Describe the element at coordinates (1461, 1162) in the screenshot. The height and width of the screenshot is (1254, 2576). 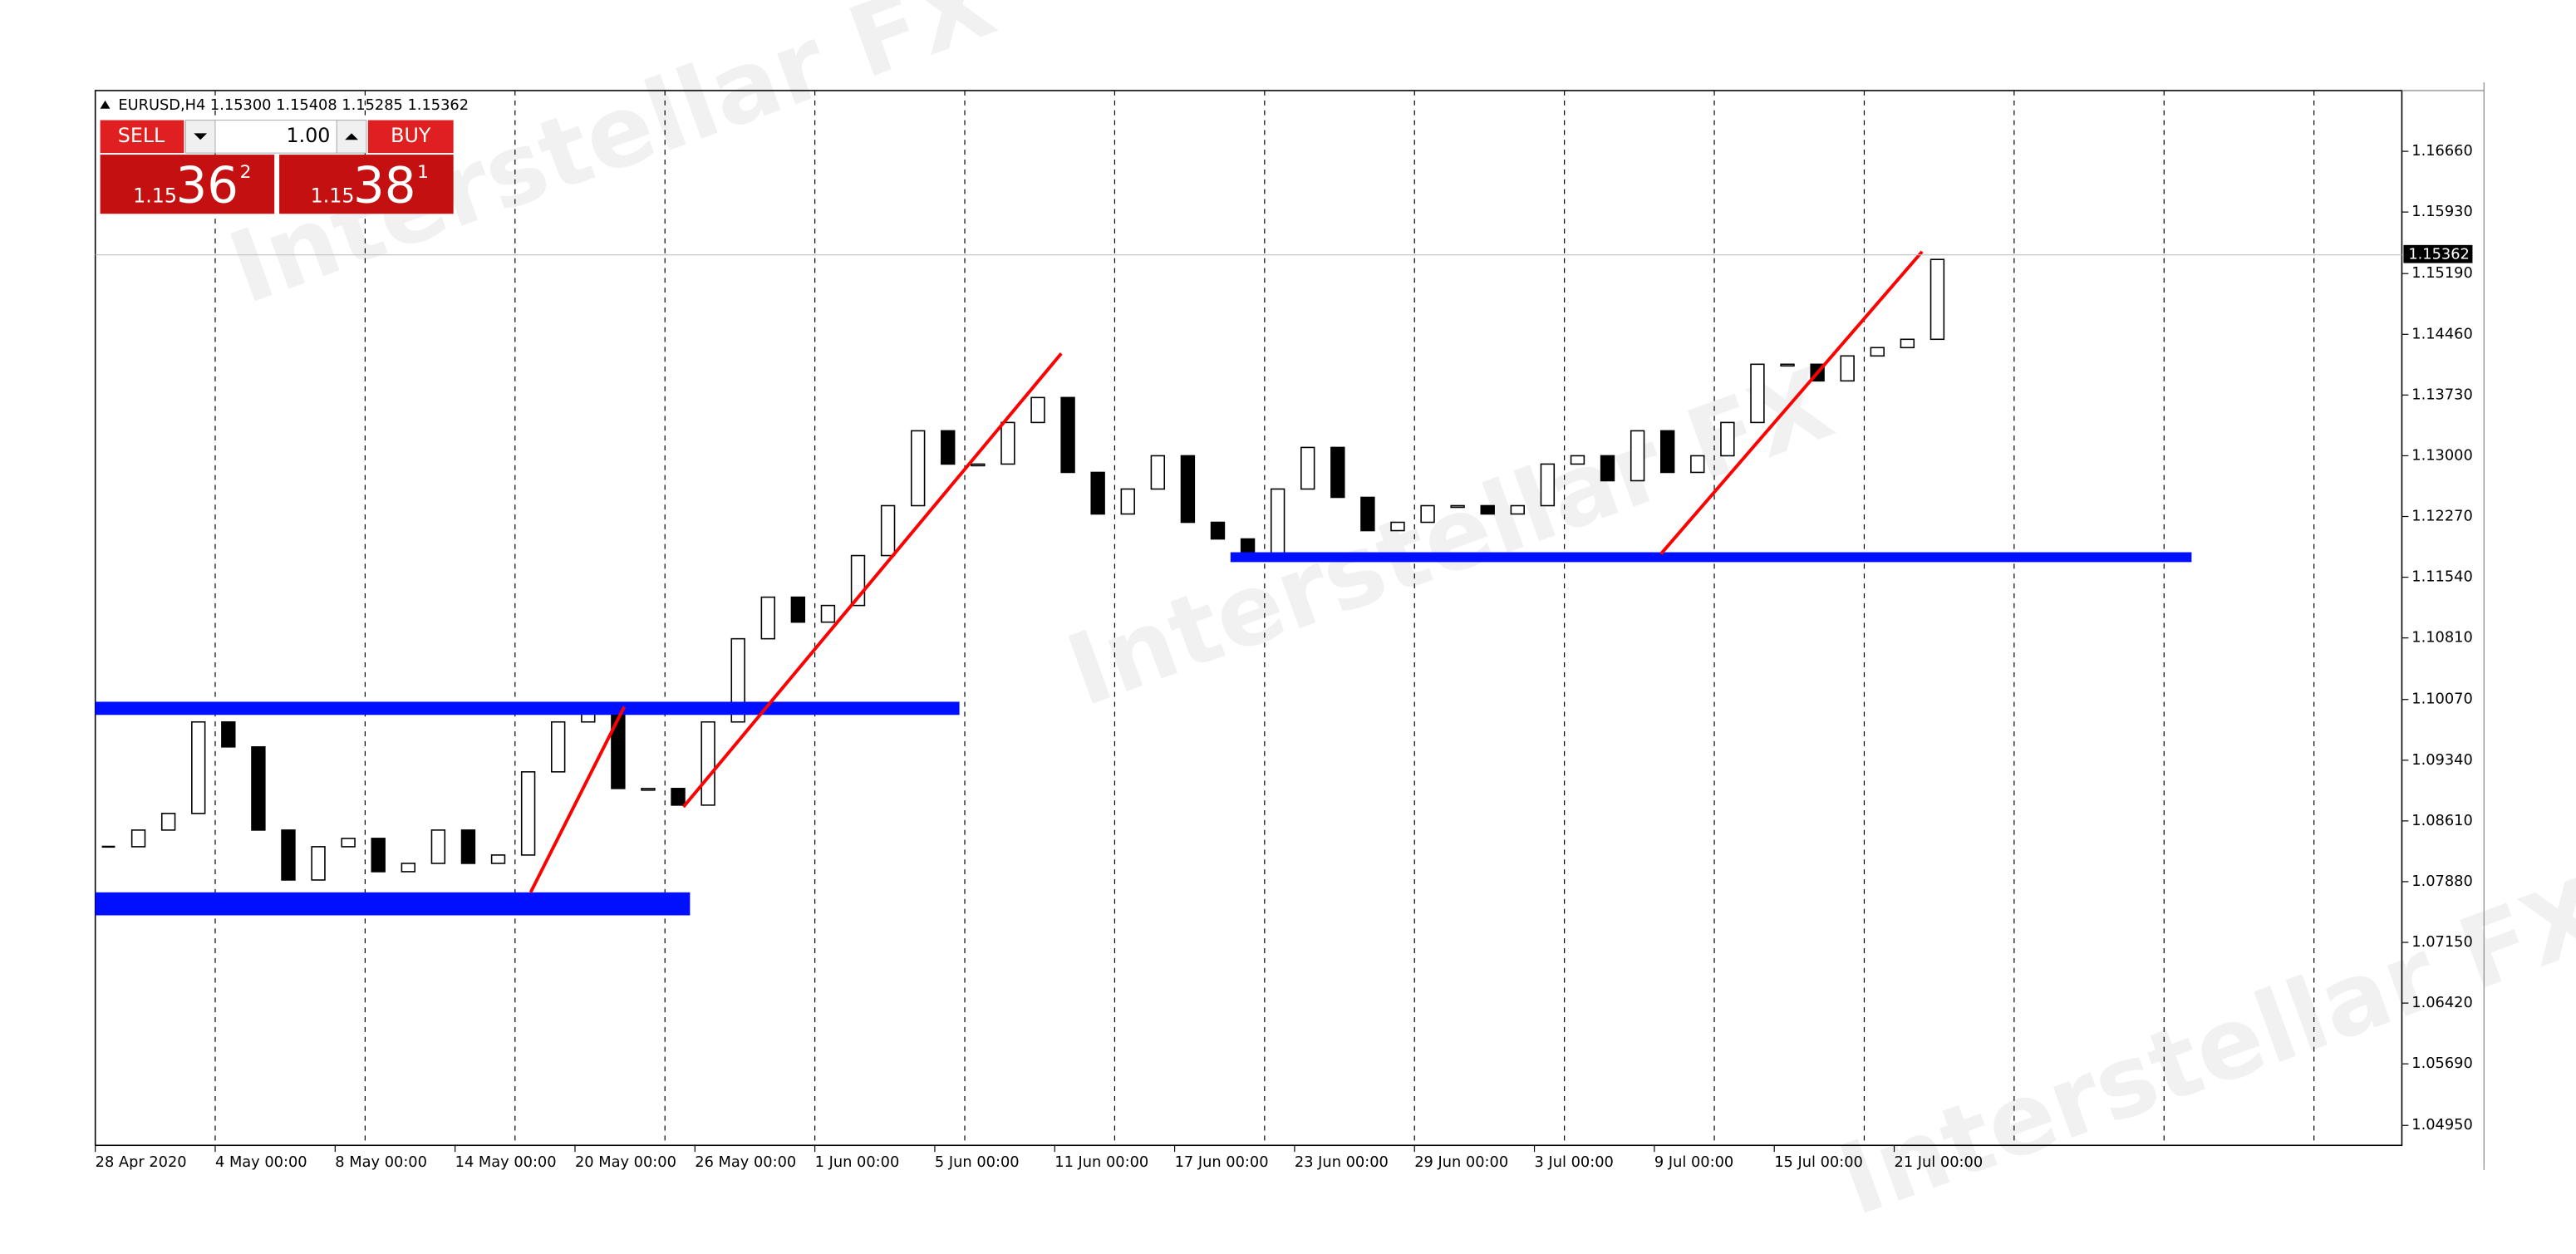
I see `x-tick-label: 29 Jun 00:00` at that location.